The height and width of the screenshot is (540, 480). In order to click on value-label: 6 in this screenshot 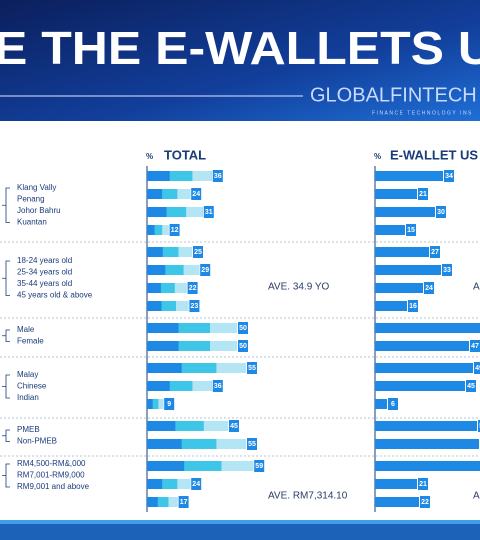, I will do `click(393, 404)`.